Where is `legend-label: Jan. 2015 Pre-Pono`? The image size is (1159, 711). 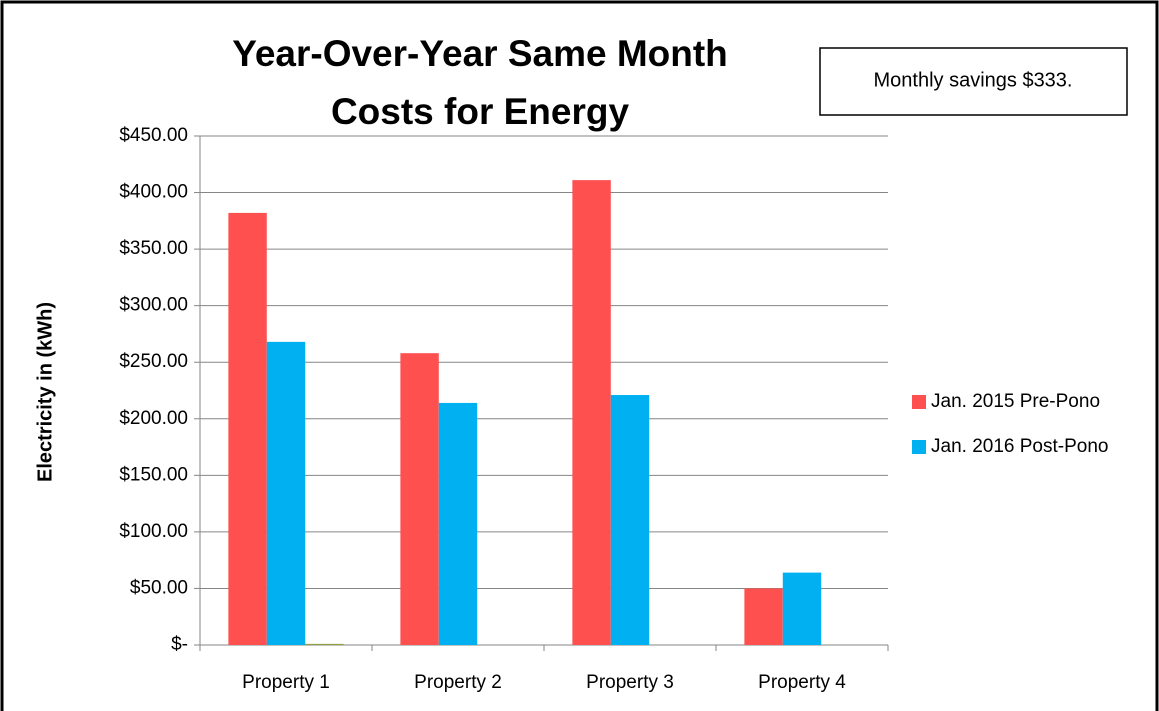
legend-label: Jan. 2015 Pre-Pono is located at coordinates (1015, 401).